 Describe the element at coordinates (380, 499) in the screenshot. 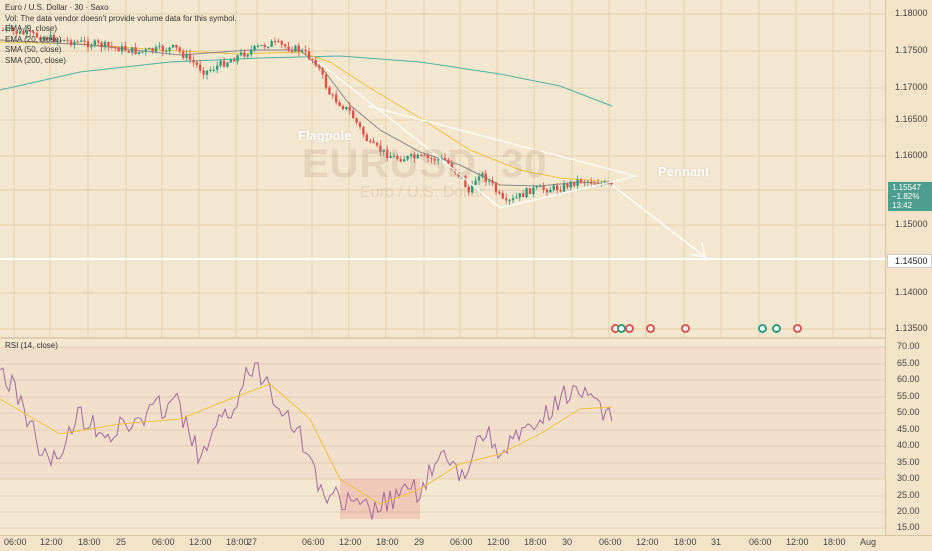

I see `rsi-oversold-fill` at that location.